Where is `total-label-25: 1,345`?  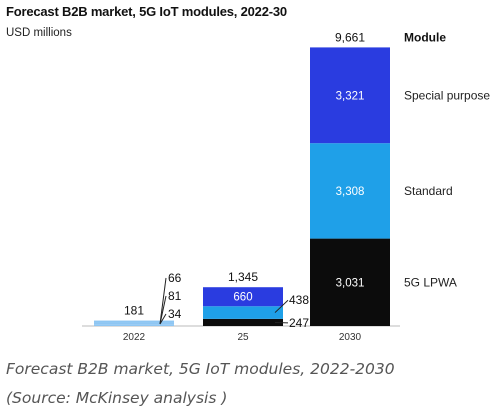 total-label-25: 1,345 is located at coordinates (243, 277).